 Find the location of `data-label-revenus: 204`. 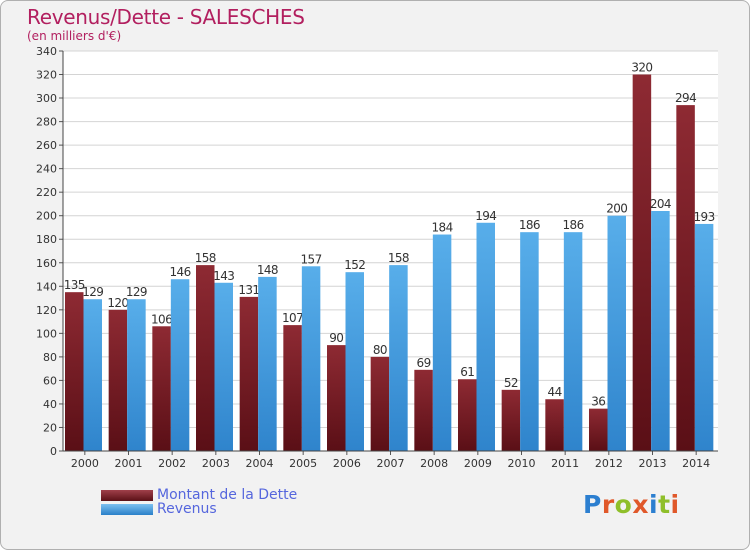

data-label-revenus: 204 is located at coordinates (660, 204).